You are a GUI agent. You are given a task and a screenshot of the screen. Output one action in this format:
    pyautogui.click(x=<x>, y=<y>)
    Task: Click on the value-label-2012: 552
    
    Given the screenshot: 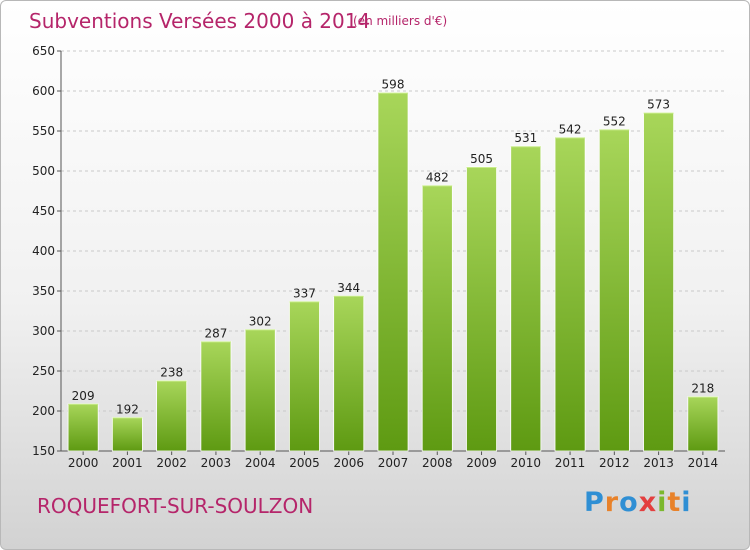 What is the action you would take?
    pyautogui.click(x=614, y=121)
    